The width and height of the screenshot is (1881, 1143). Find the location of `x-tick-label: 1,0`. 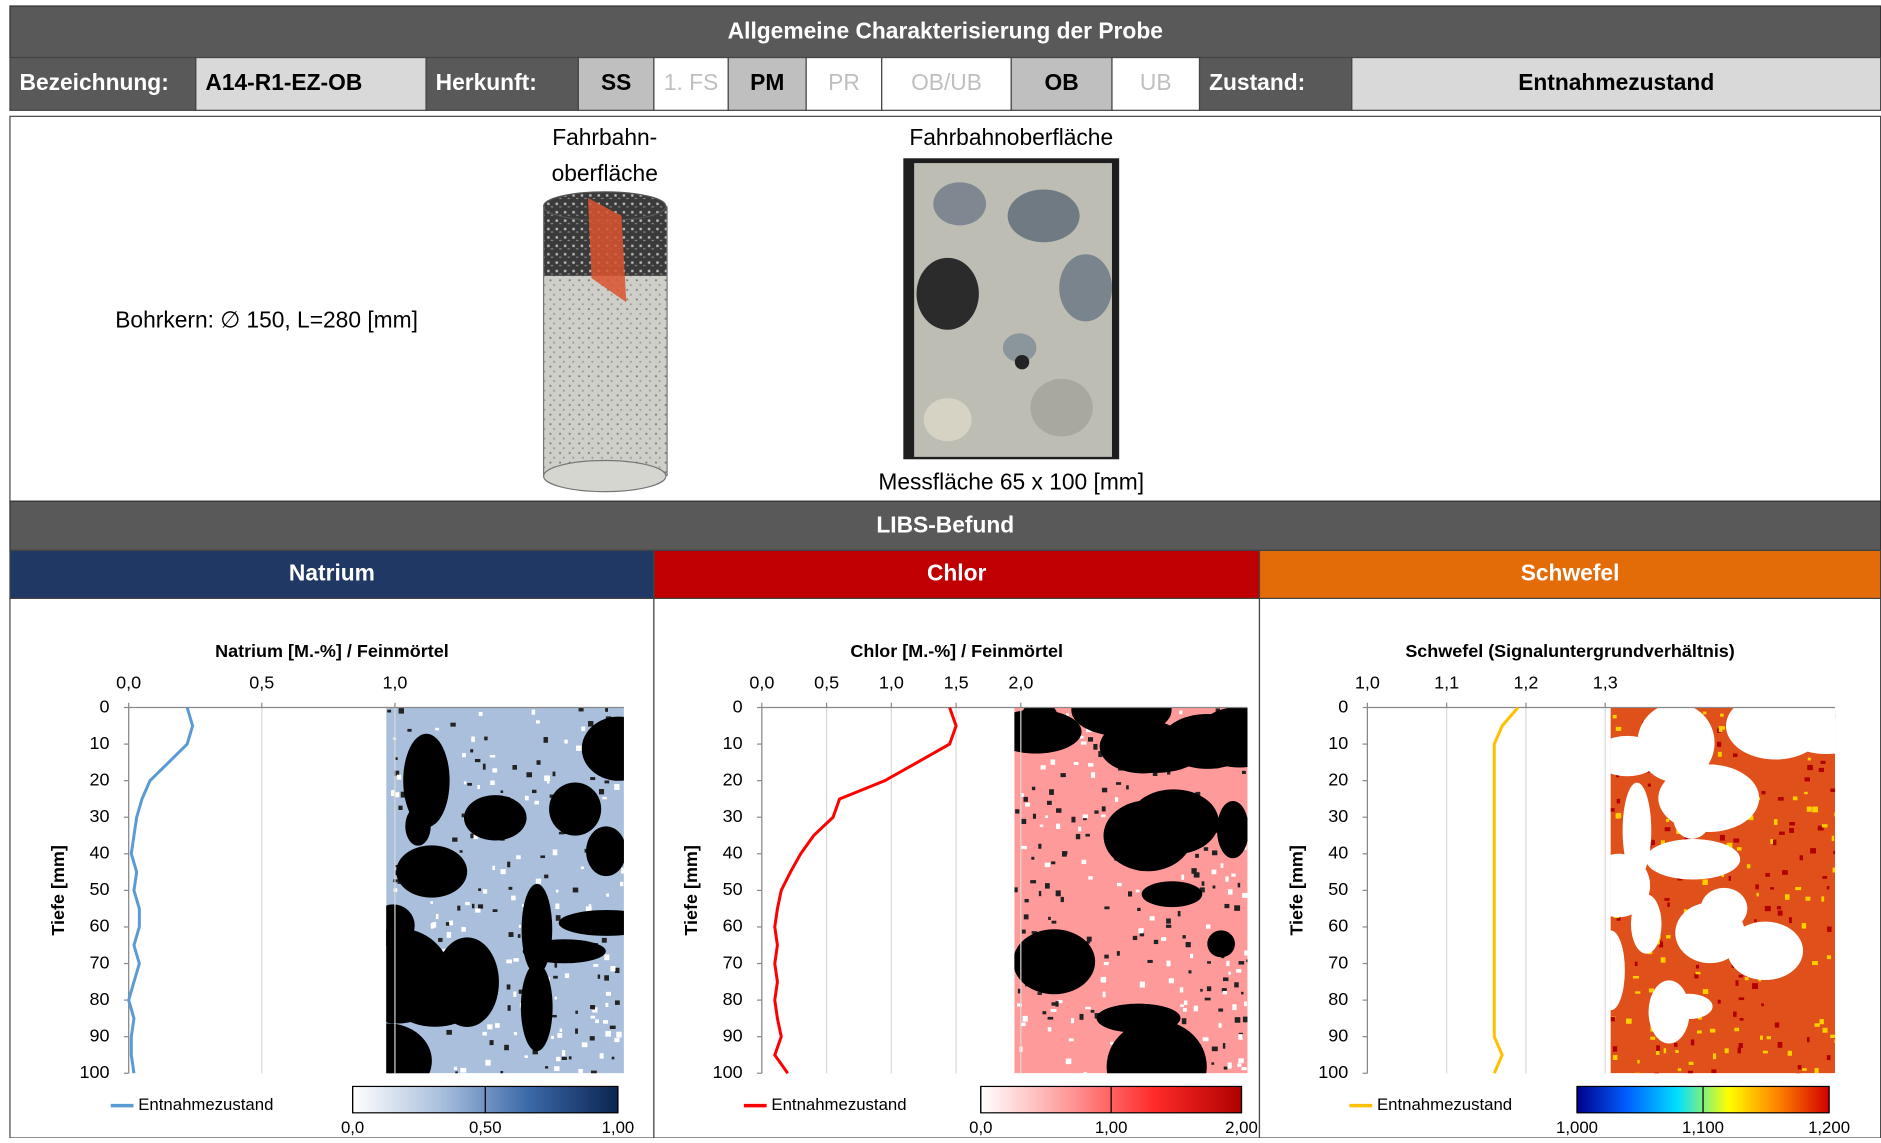

x-tick-label: 1,0 is located at coordinates (1367, 682).